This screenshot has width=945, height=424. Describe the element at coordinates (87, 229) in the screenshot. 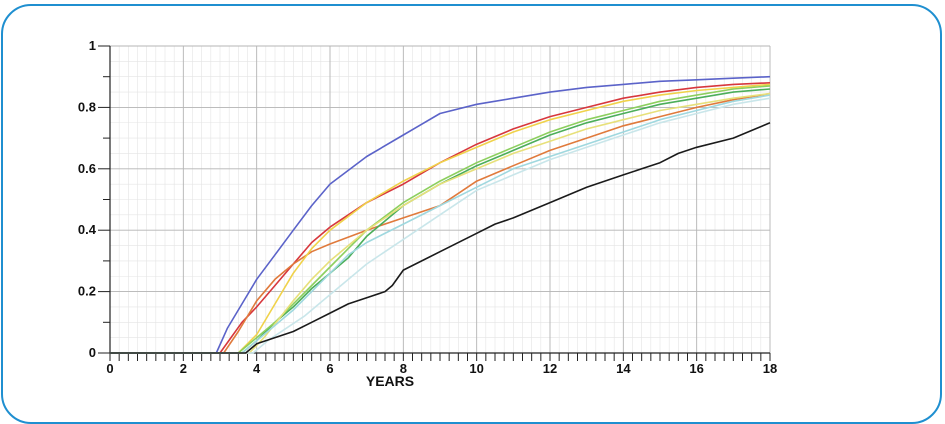

I see `y-tick-label: 0.4` at that location.